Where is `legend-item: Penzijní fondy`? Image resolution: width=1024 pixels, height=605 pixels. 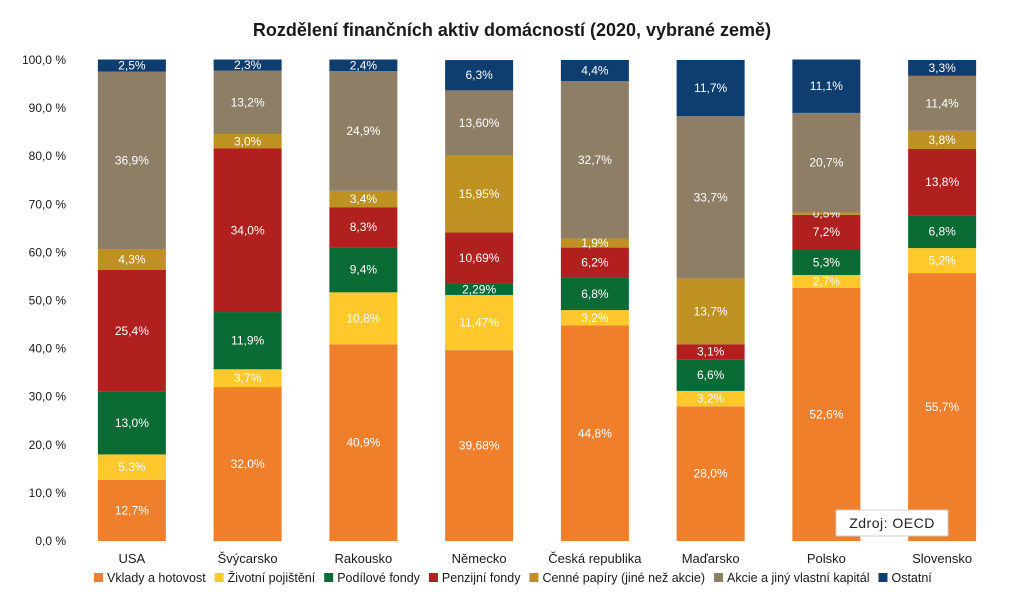
legend-item: Penzijní fondy is located at coordinates (474, 578).